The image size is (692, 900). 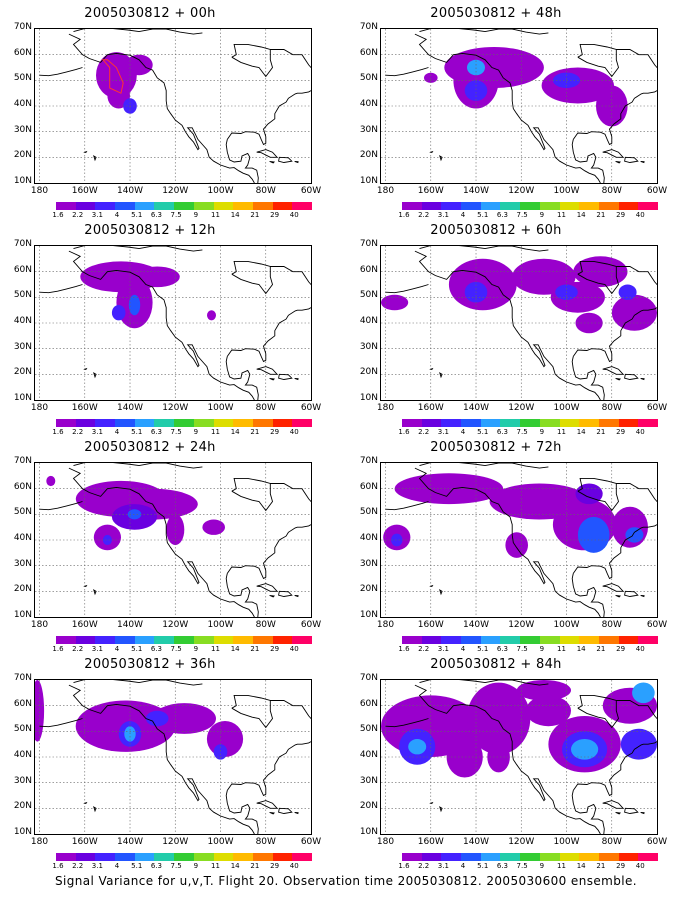 I want to click on colorbar-label: 2.2, so click(x=78, y=649).